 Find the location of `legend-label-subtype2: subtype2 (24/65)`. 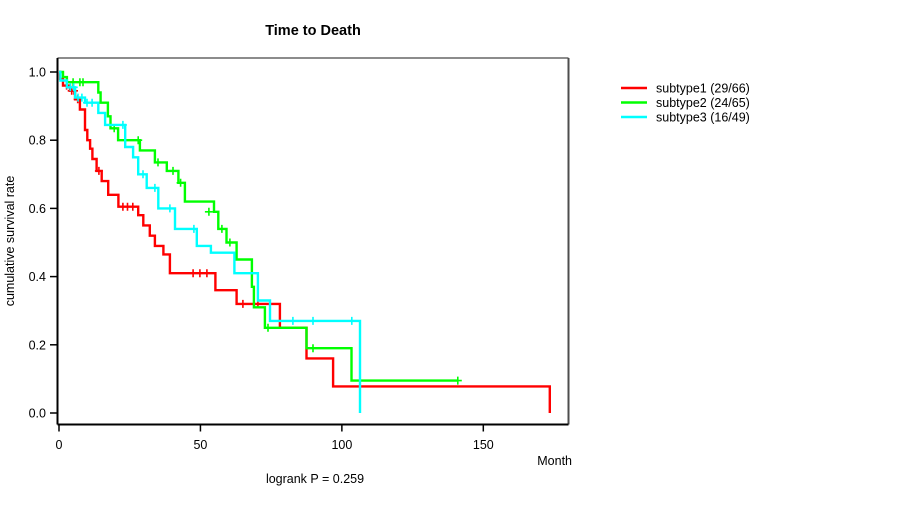

legend-label-subtype2: subtype2 (24/65) is located at coordinates (703, 103).